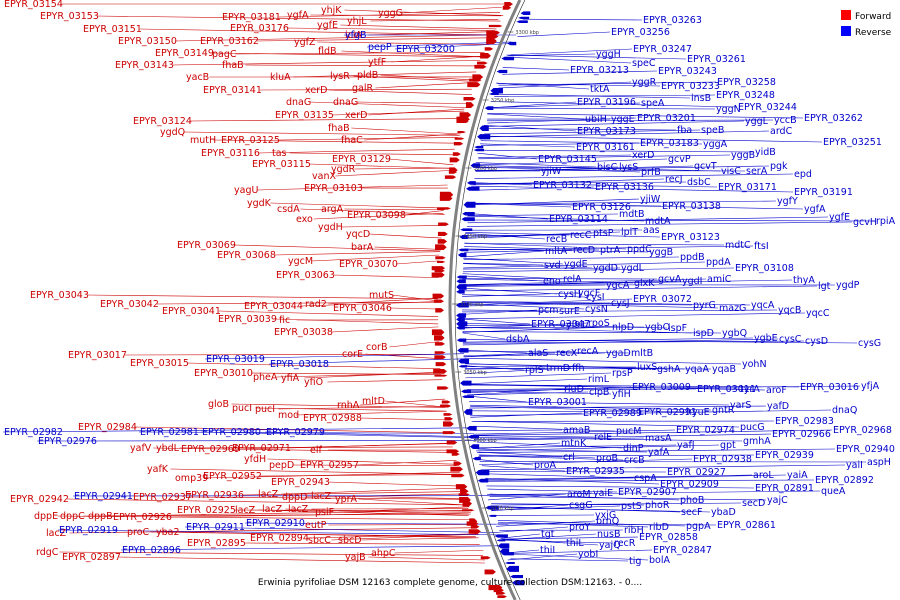  I want to click on reverse-gene-label: EPYR_03108, so click(764, 268).